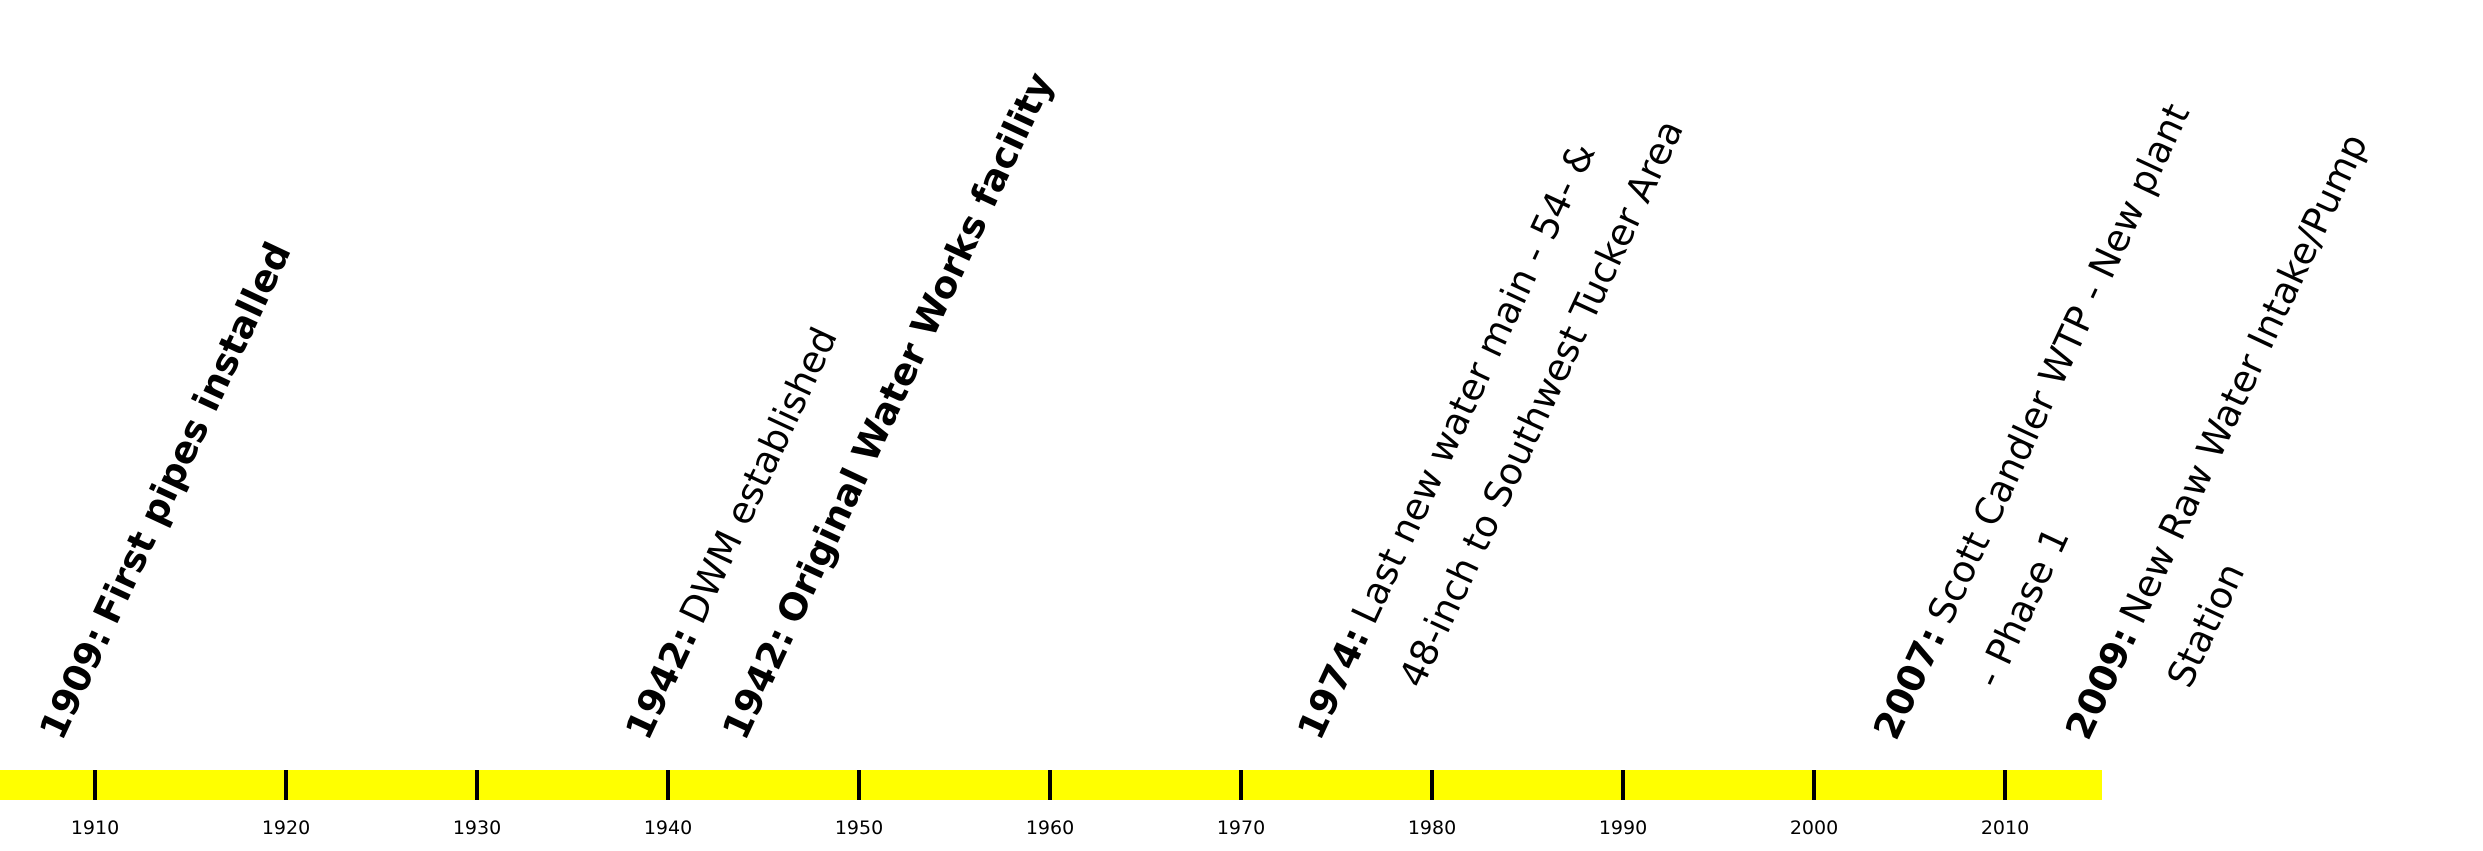 The width and height of the screenshot is (2483, 851). I want to click on tick-label-1960: 1960, so click(1050, 828).